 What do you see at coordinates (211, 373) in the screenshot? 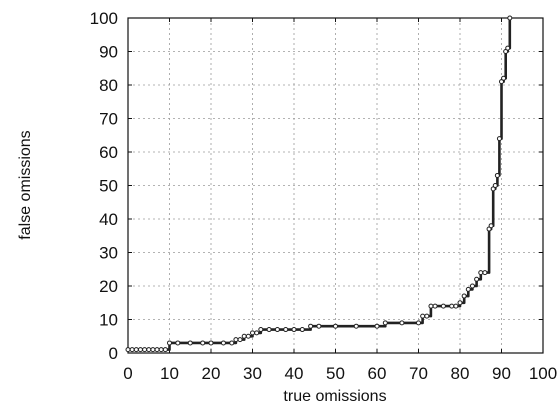
I see `x-tick-label: 20` at bounding box center [211, 373].